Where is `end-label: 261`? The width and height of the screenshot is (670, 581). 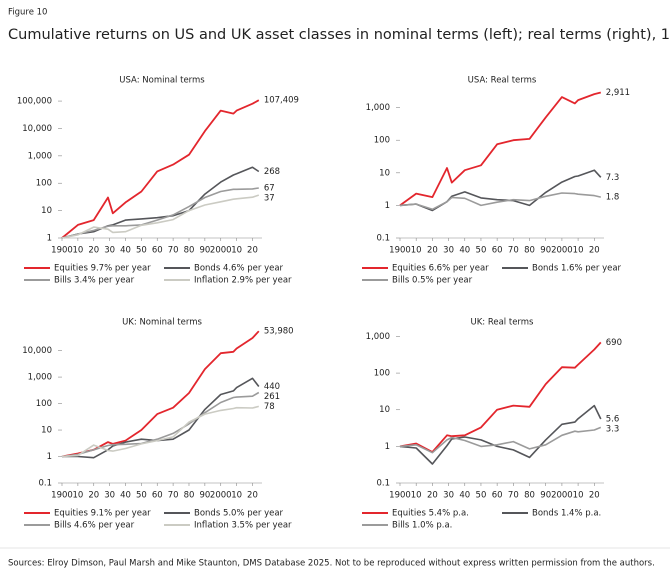 end-label: 261 is located at coordinates (272, 397).